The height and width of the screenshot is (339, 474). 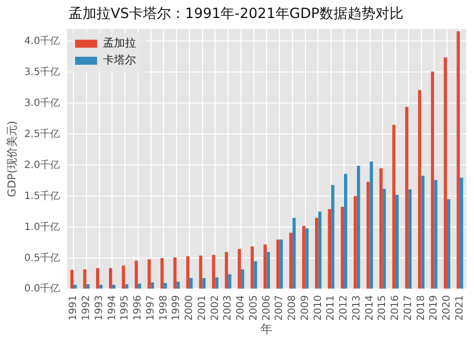 I want to click on y-axis-title: GDP(现价美元), so click(x=11, y=159).